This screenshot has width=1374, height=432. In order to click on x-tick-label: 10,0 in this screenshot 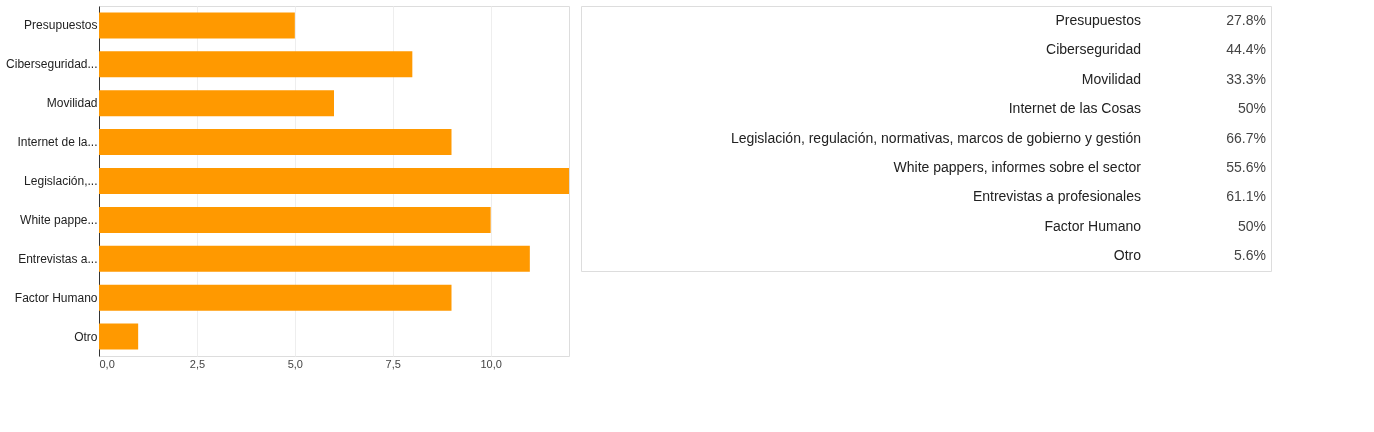, I will do `click(491, 363)`.